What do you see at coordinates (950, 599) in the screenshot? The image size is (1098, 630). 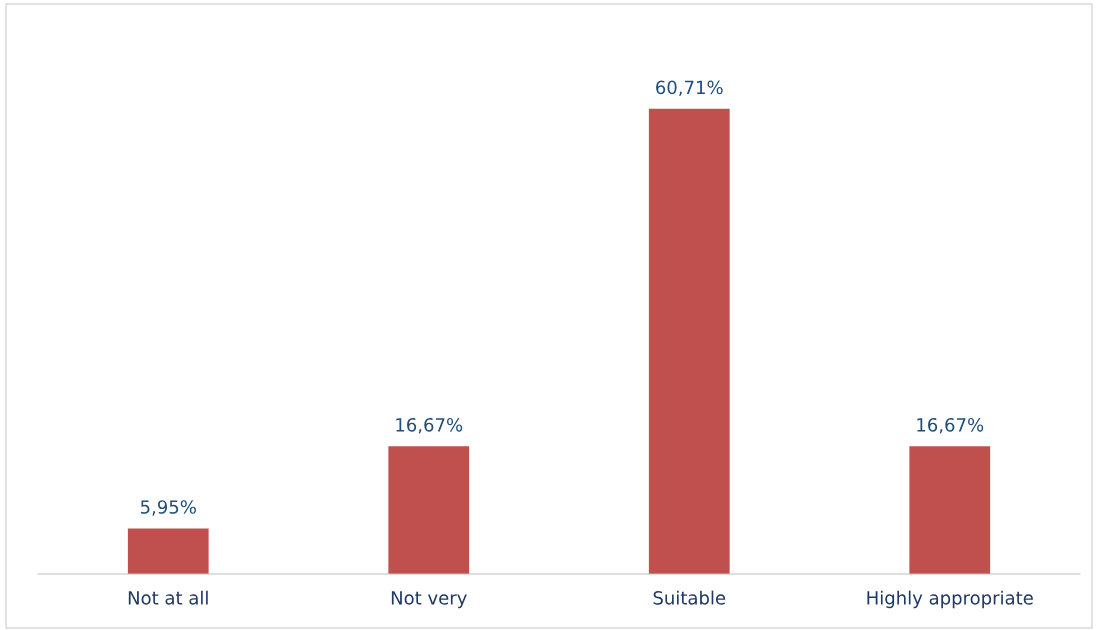 I see `x-tick-label: Highly appropriate` at bounding box center [950, 599].